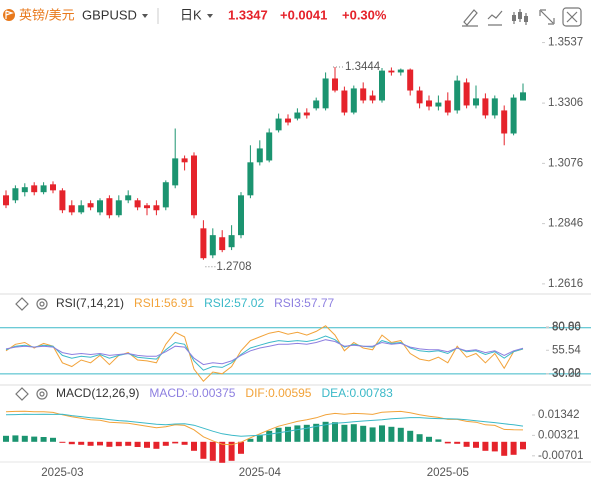  Describe the element at coordinates (47, 14) in the screenshot. I see `symbol-name: 英镑/美元` at that location.